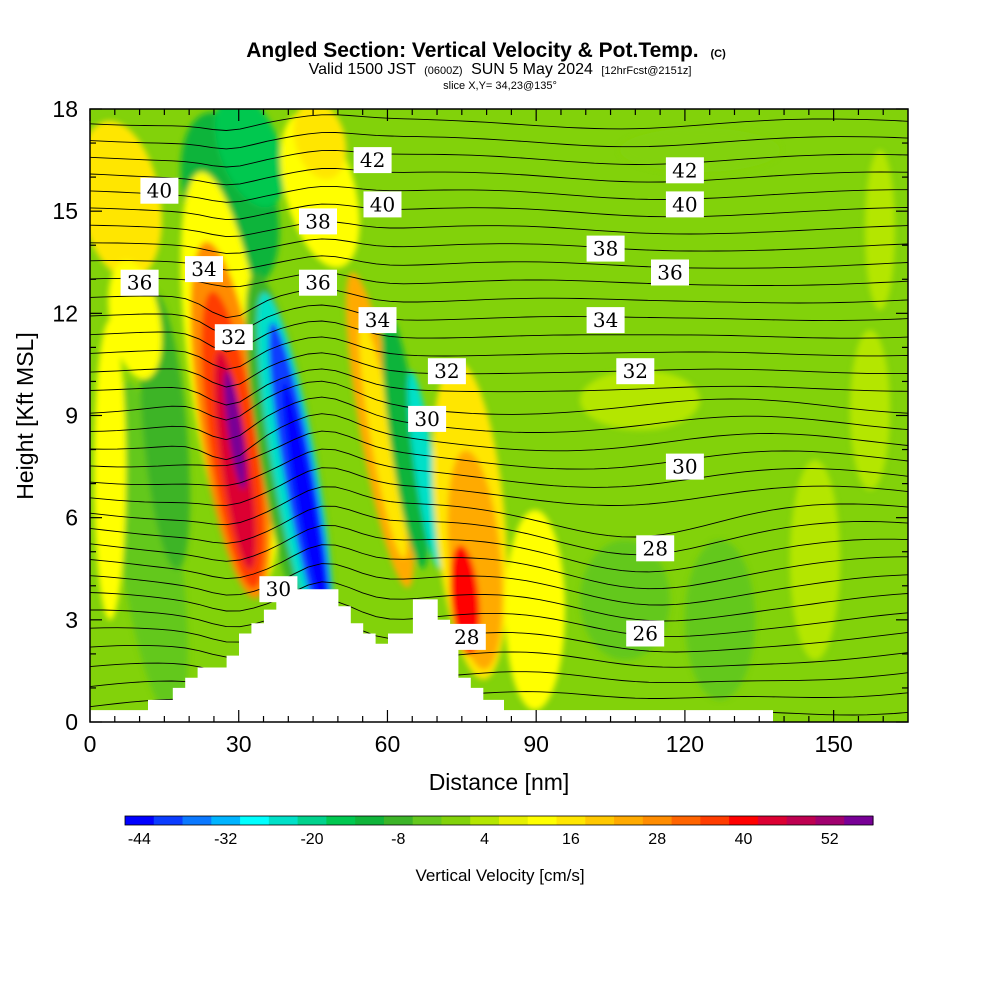  Describe the element at coordinates (657, 839) in the screenshot. I see `colorbar-tick-label: 28` at that location.